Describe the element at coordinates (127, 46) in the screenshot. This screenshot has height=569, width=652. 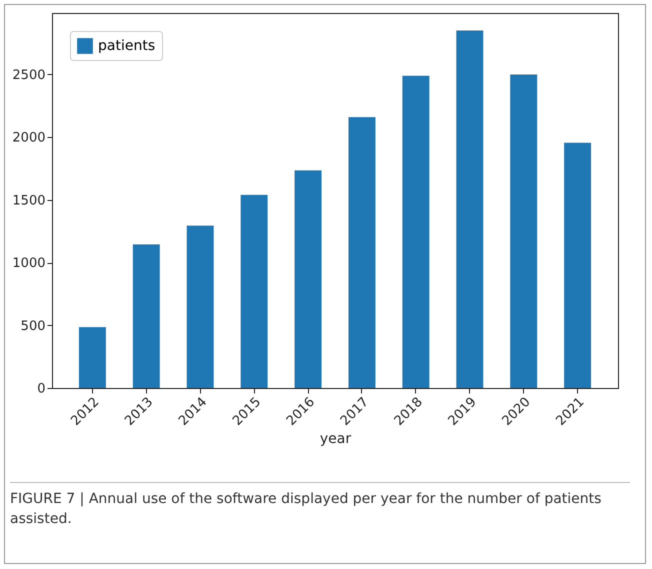
I see `legend-label: patients` at that location.